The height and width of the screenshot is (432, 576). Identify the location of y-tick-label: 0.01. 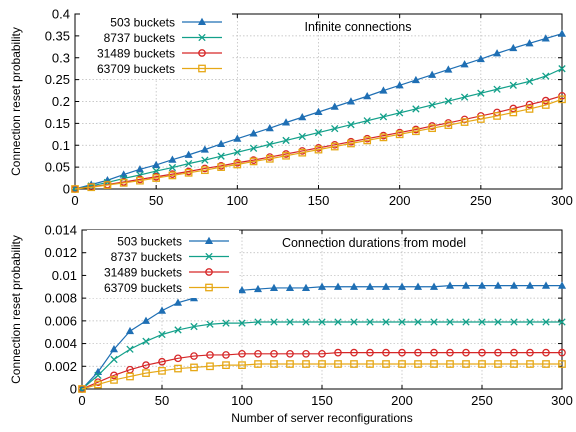
(64, 275).